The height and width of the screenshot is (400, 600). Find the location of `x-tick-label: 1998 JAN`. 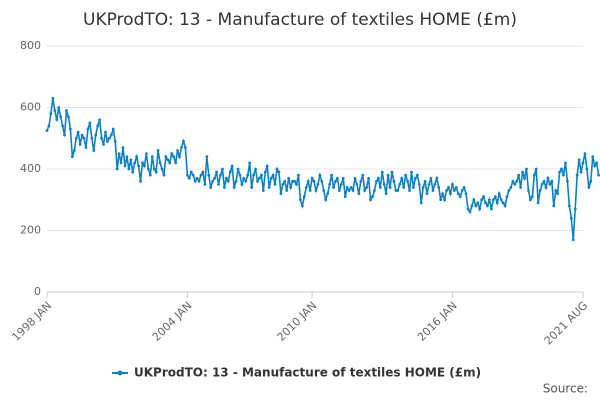

x-tick-label: 1998 JAN is located at coordinates (31, 321).